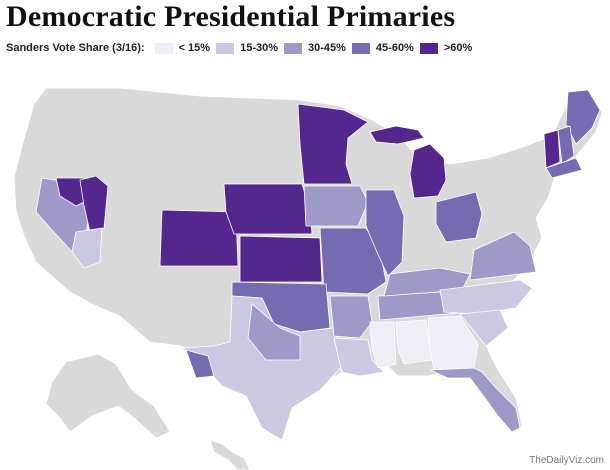 The height and width of the screenshot is (470, 610). What do you see at coordinates (75, 48) in the screenshot?
I see `legend-label: Sanders Vote Share (3/16):` at bounding box center [75, 48].